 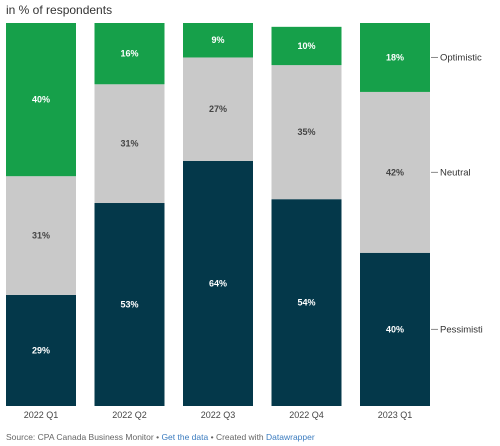 I want to click on legend-label-neutral: Neutral, so click(x=455, y=172).